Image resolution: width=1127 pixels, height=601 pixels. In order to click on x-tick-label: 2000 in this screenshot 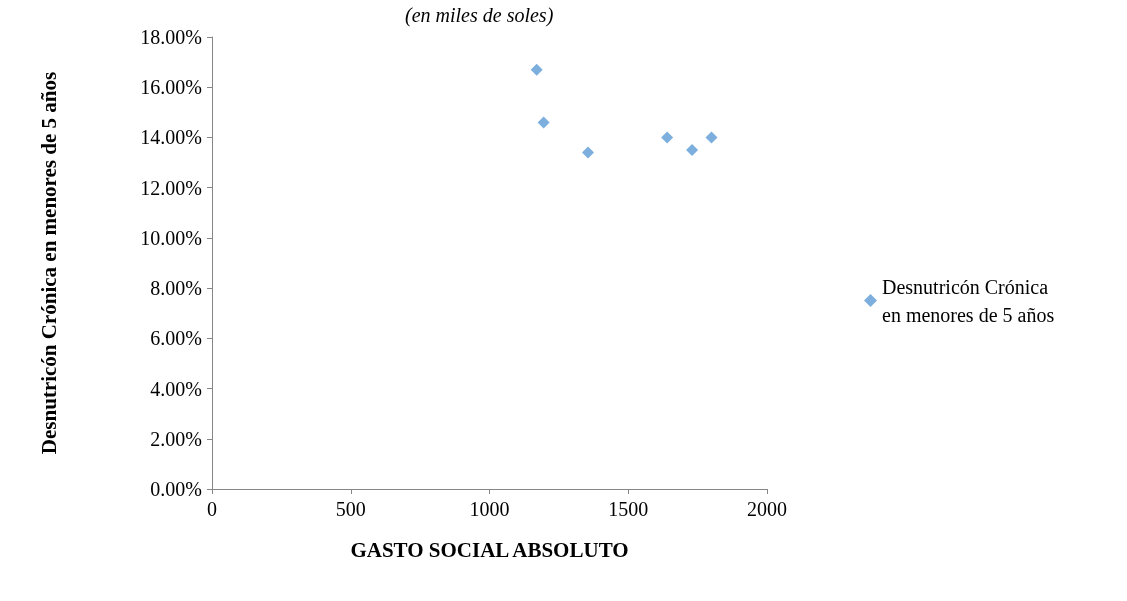, I will do `click(767, 509)`.